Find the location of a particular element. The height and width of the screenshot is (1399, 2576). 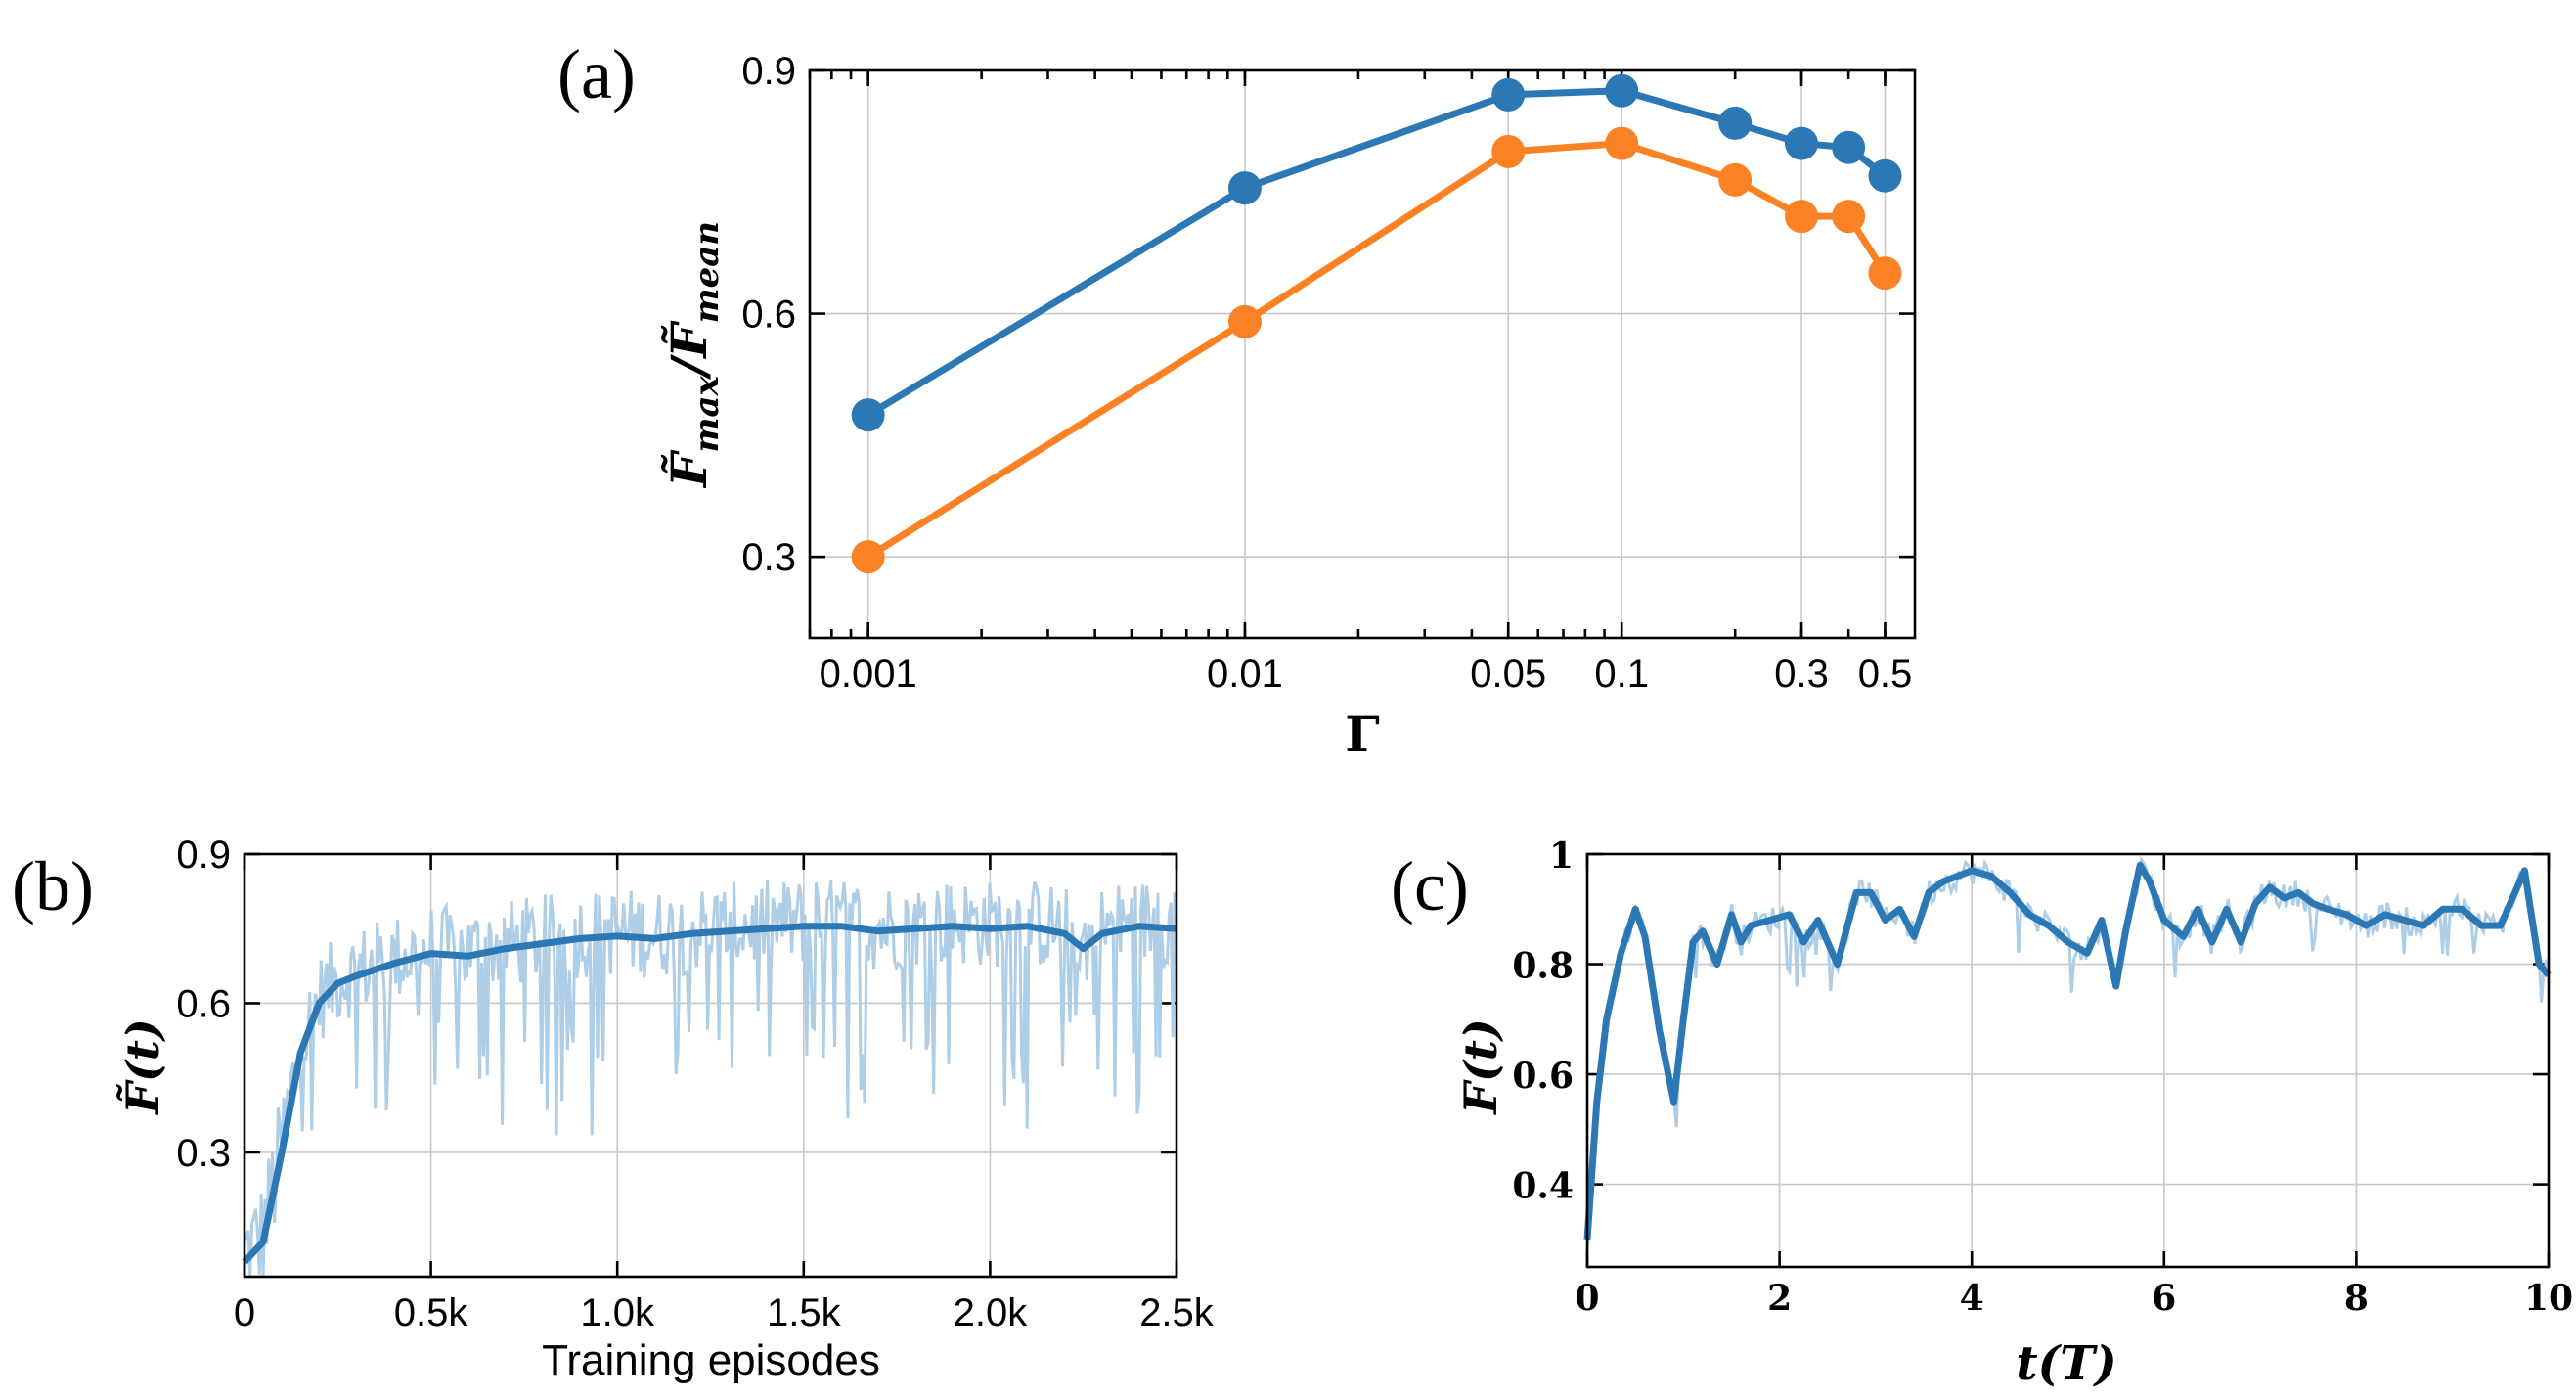

panel-a-ylabel-f1: F̃ is located at coordinates (689, 469).